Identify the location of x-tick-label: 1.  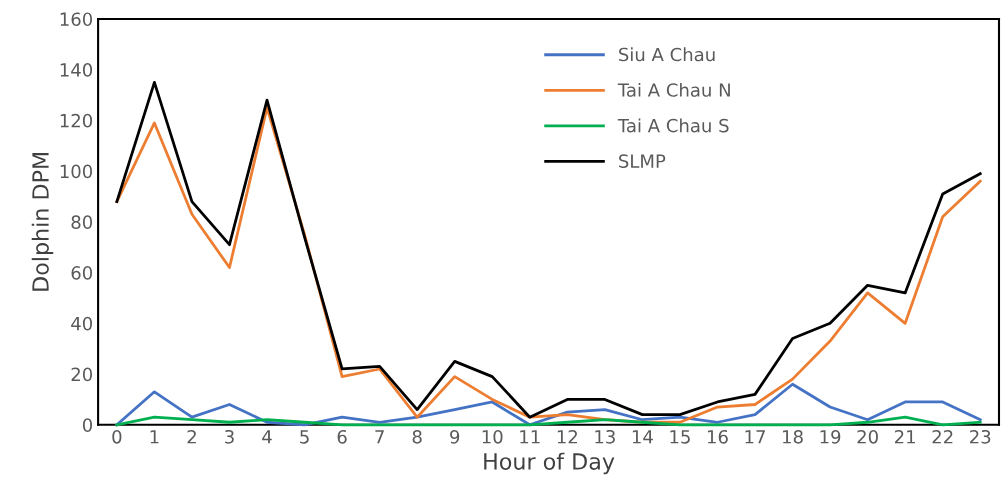
(154, 437).